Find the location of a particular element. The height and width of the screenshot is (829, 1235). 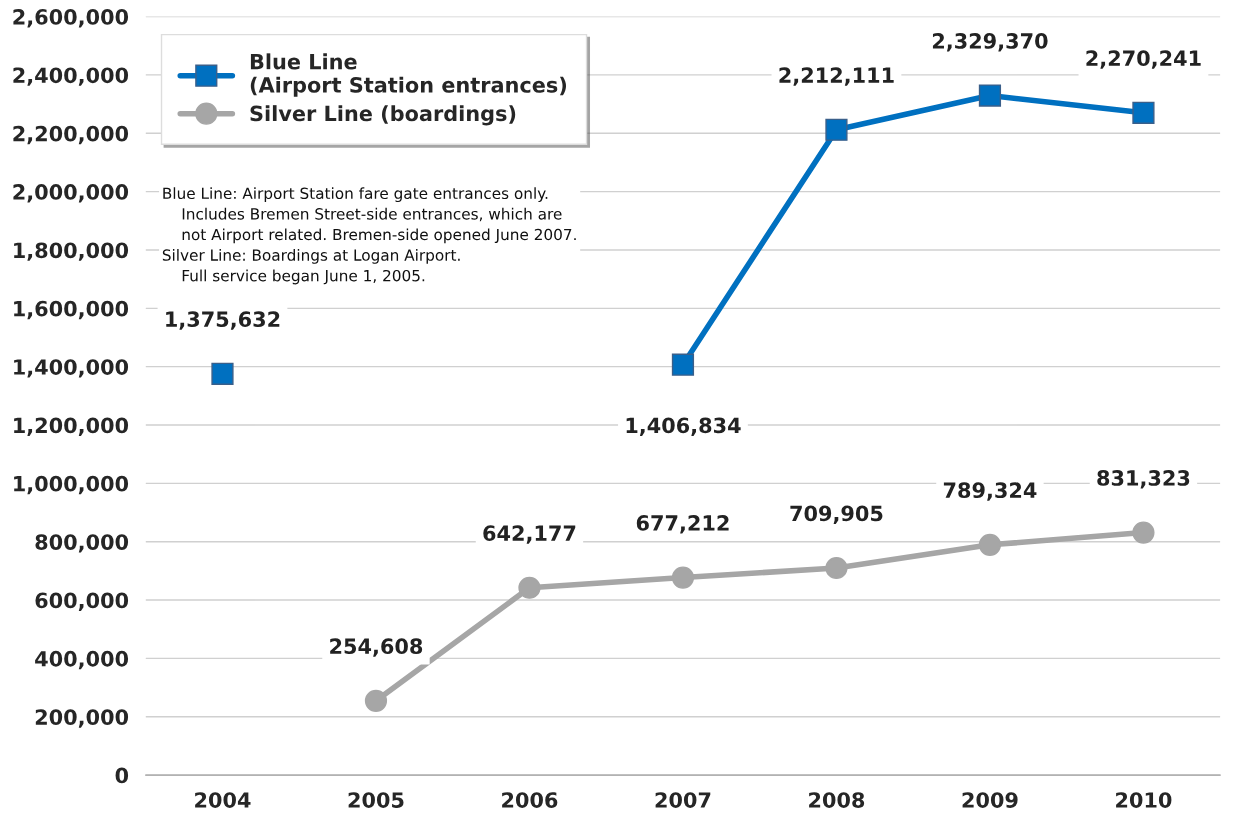

y-tick-label: 2,000,000 is located at coordinates (71, 193).